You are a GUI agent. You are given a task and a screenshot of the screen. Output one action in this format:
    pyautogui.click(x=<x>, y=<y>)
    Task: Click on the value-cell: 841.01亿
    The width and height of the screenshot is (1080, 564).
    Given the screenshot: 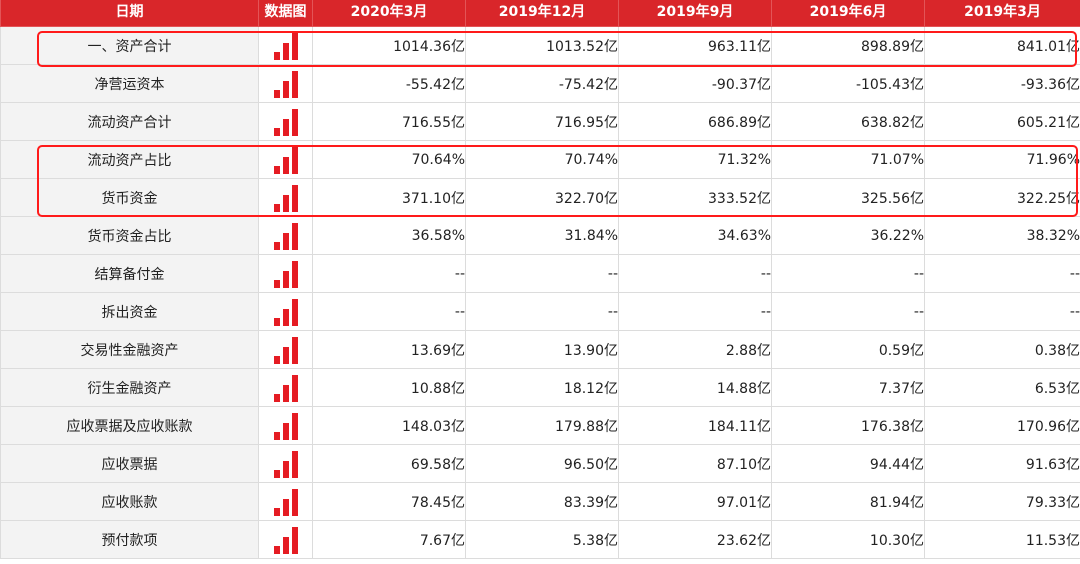 What is the action you would take?
    pyautogui.click(x=1002, y=45)
    